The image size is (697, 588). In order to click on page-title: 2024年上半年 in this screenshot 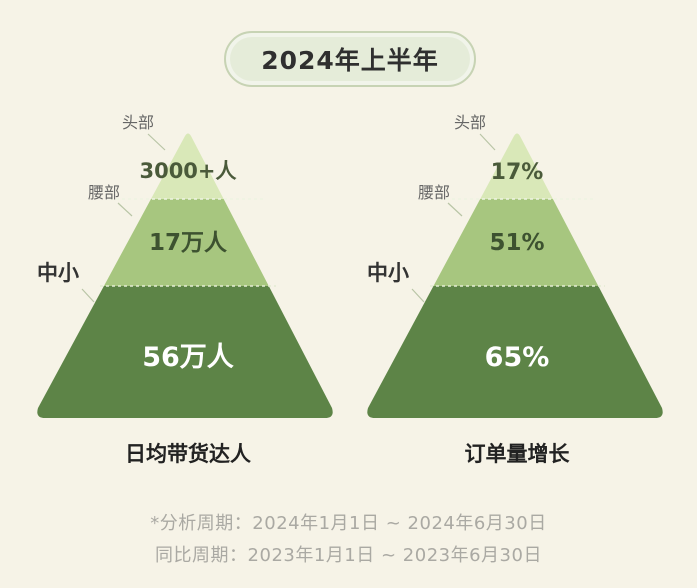, I will do `click(350, 60)`.